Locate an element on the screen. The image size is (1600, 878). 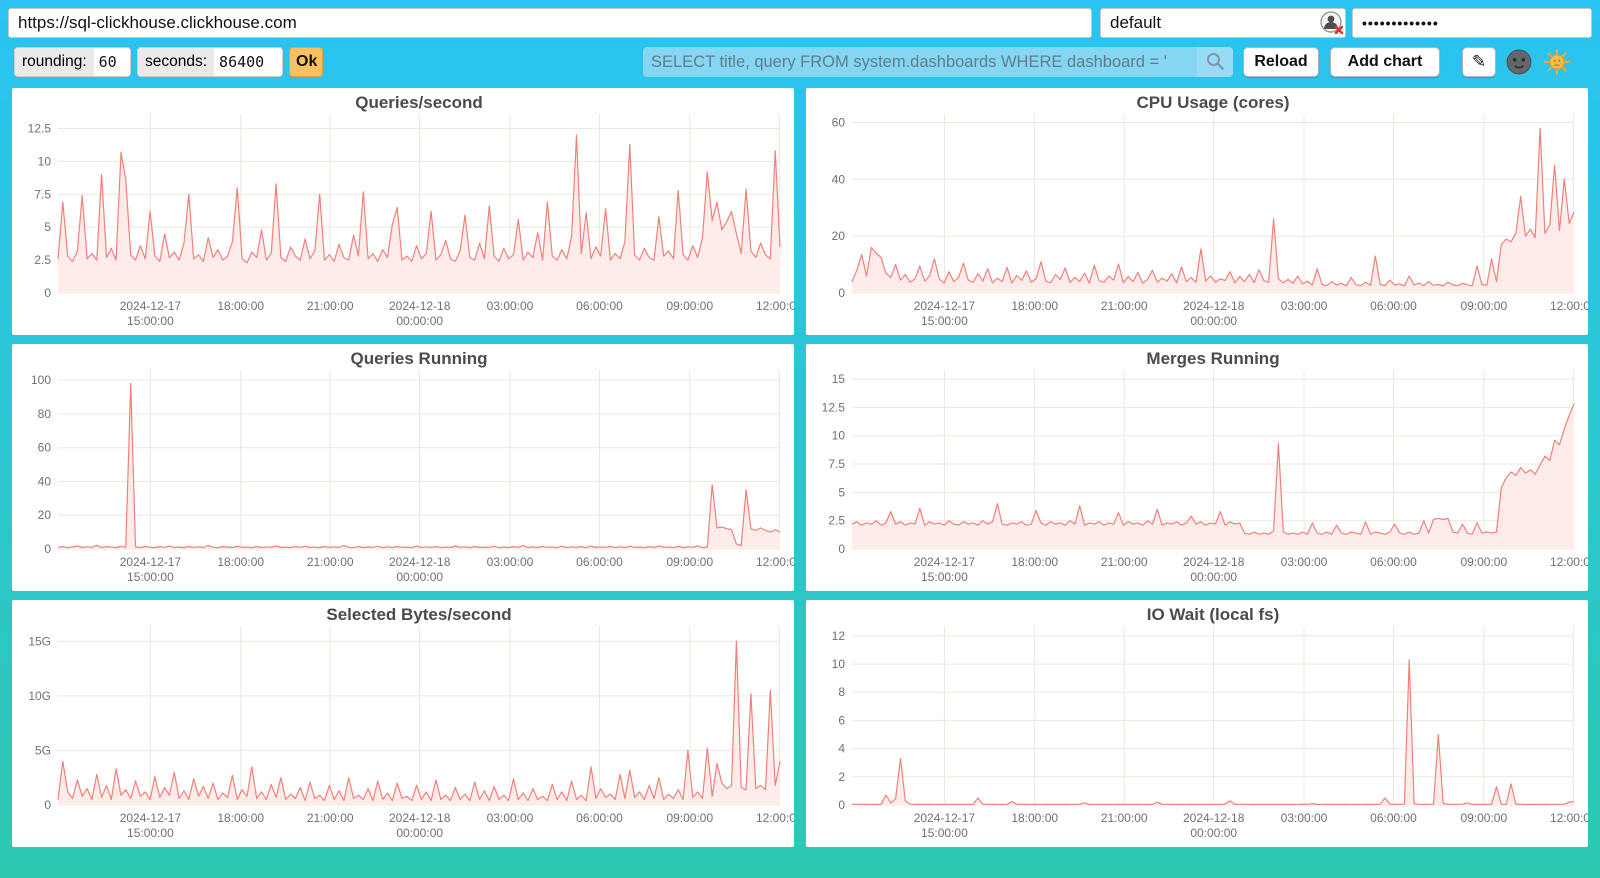
edit-button: ✎ is located at coordinates (1479, 62).